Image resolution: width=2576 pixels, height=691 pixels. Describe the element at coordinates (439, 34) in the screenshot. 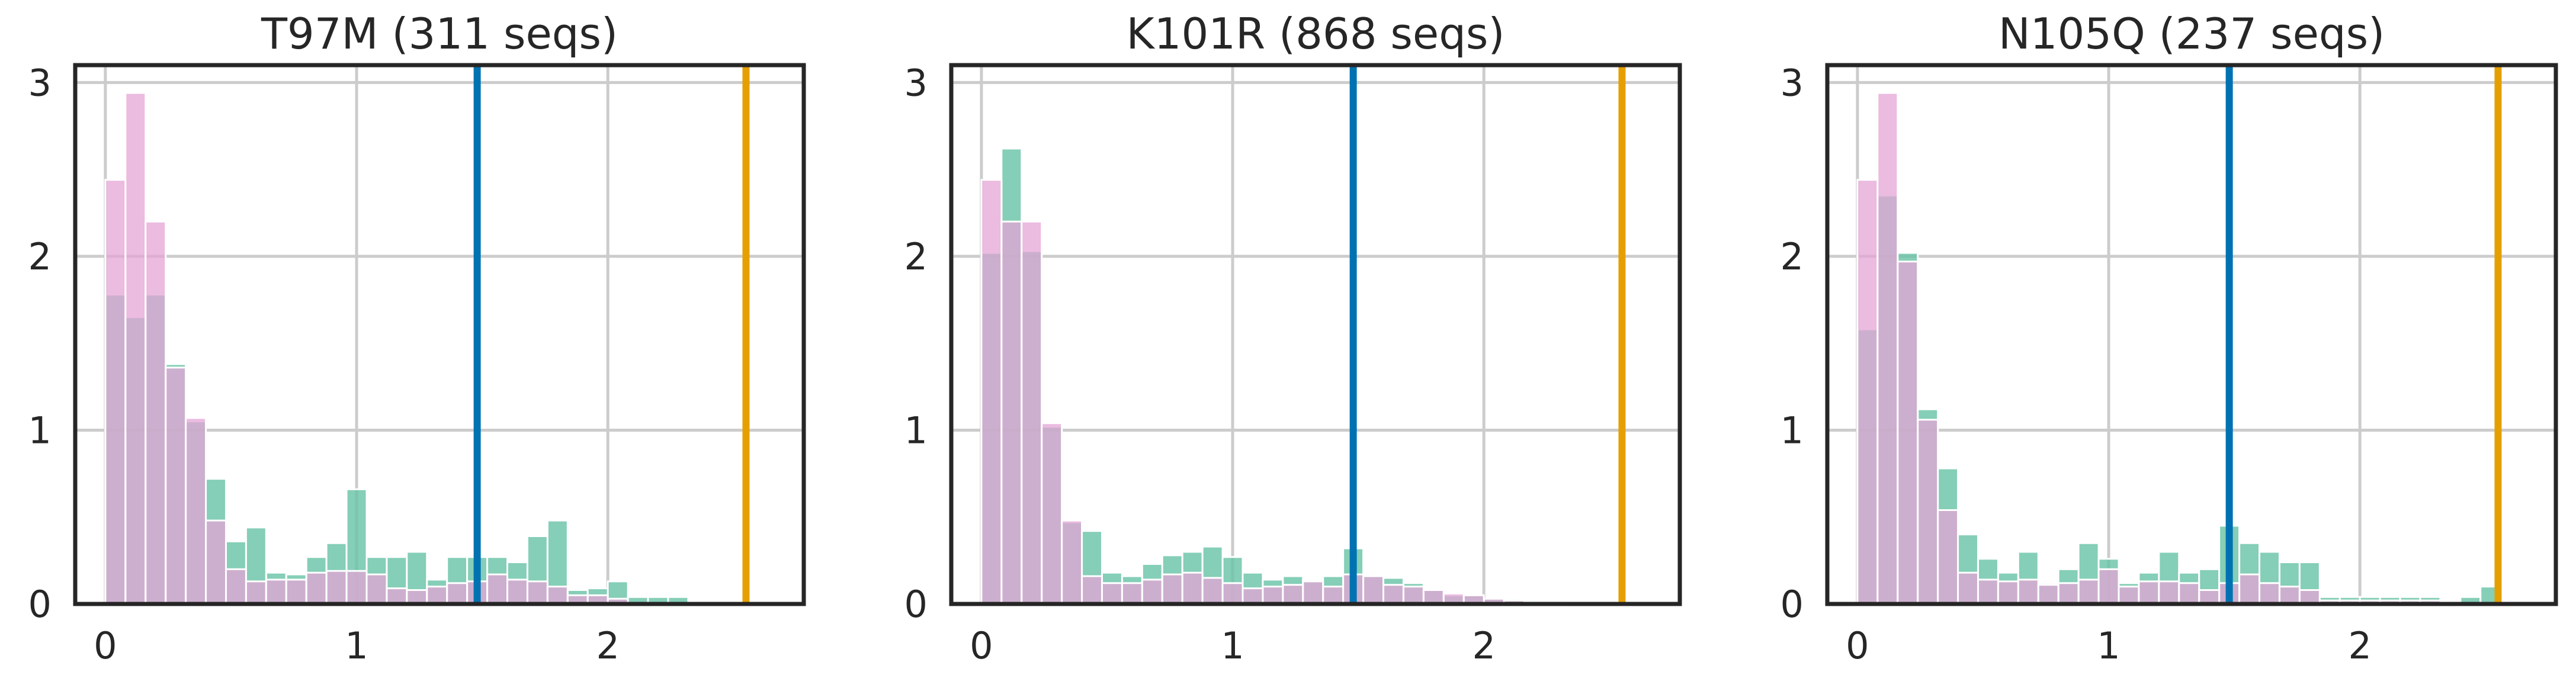

I see `panel-title: T97M (311 seqs)` at that location.